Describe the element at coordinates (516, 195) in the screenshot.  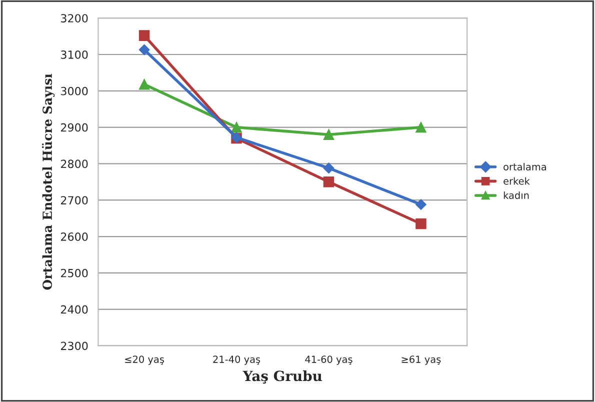
I see `legend-label: kadın` at that location.